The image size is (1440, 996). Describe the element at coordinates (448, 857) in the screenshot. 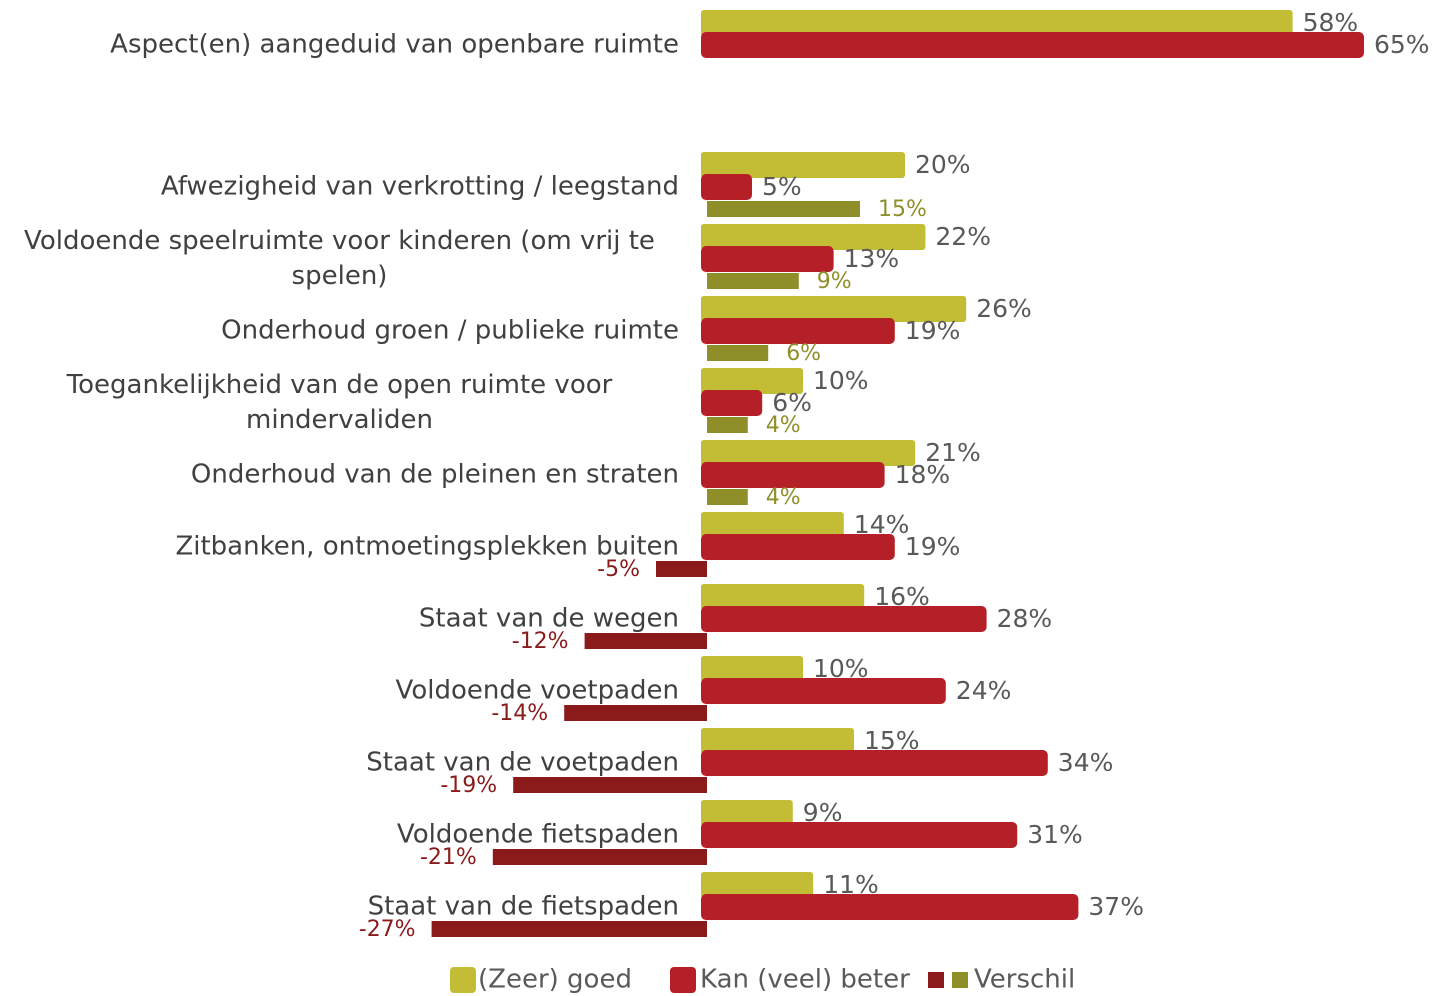

I see `value-label: -21%` at that location.